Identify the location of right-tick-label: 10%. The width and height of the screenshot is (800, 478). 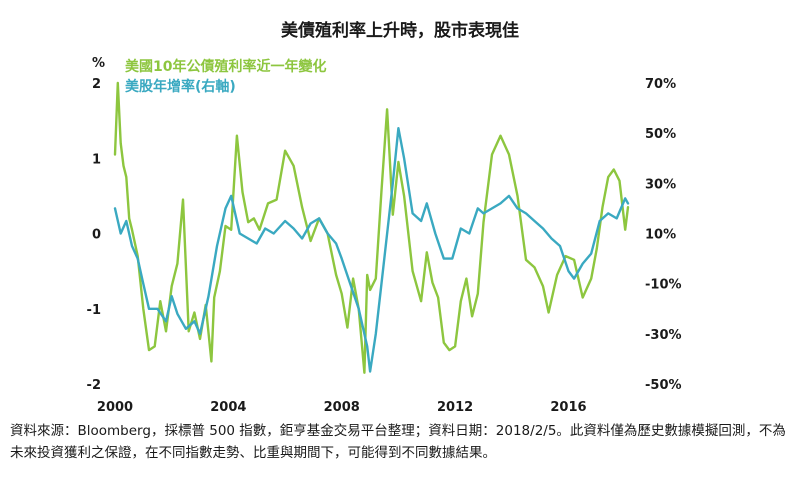
(660, 235).